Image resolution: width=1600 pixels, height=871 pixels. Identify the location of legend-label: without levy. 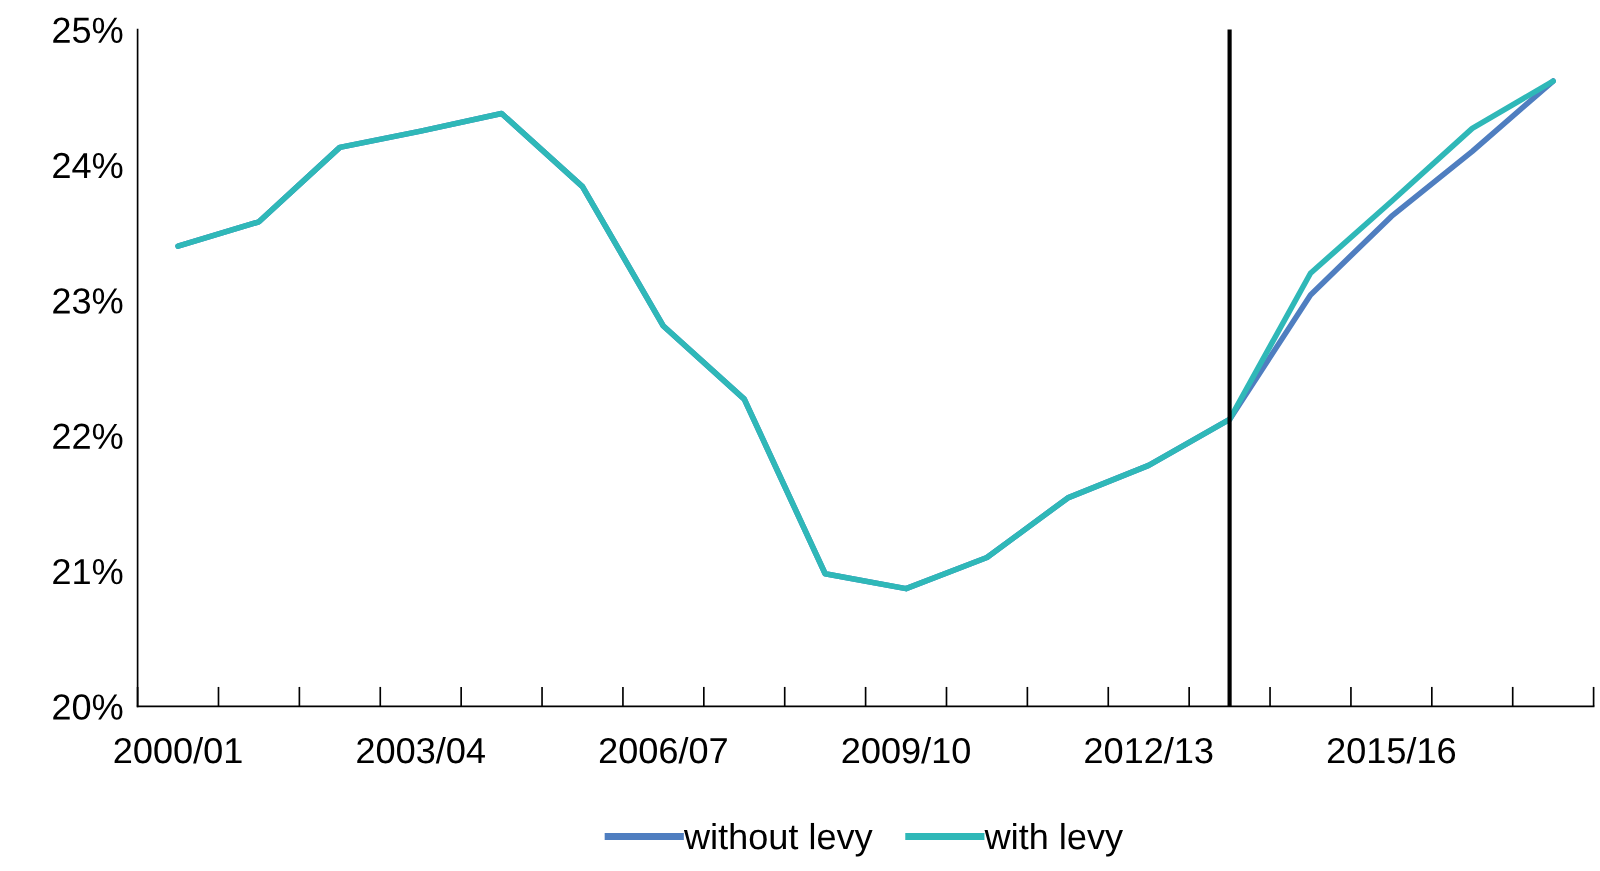
(778, 839).